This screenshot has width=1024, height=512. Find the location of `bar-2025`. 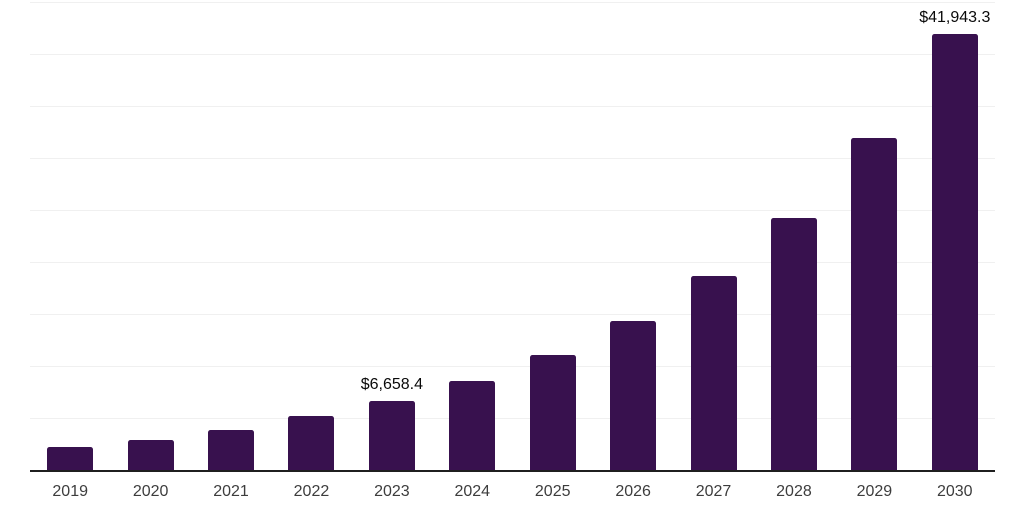

bar-2025 is located at coordinates (552, 412).